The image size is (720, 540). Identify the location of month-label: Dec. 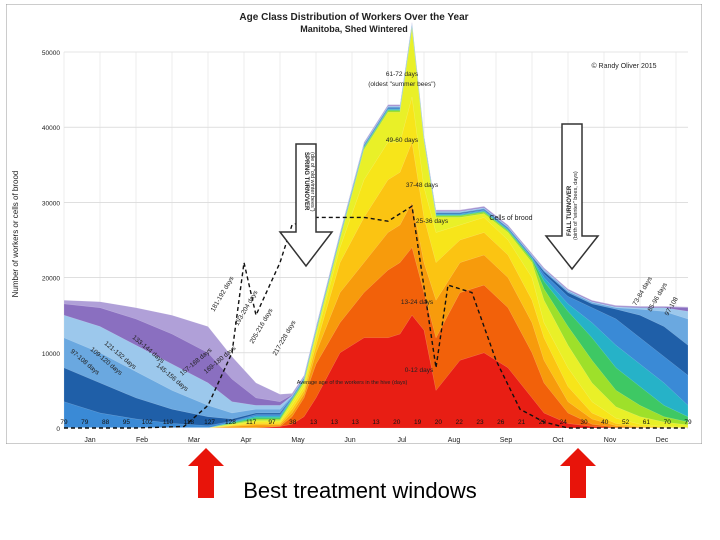
(662, 440).